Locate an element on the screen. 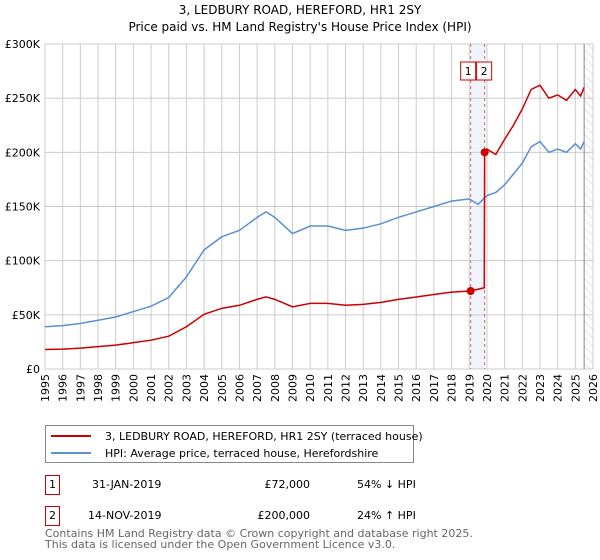 The height and width of the screenshot is (560, 600). legend-swatch-red is located at coordinates (71, 436).